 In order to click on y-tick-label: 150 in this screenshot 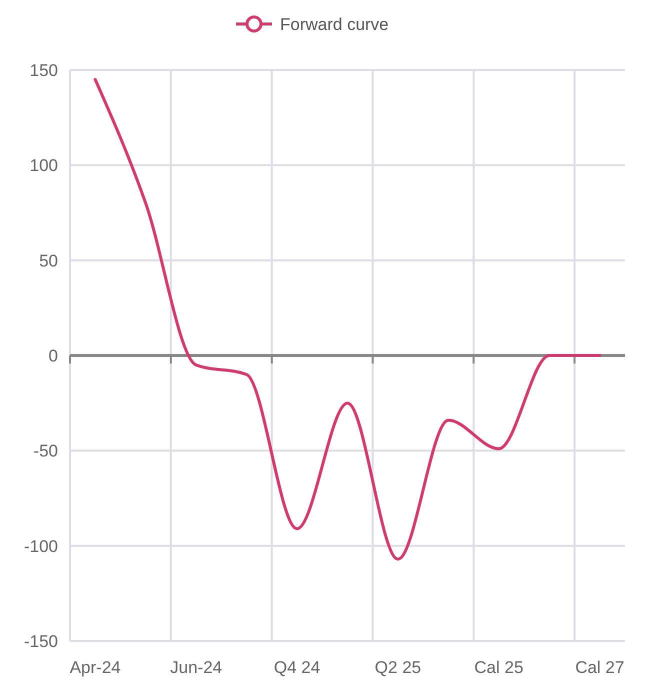, I will do `click(44, 70)`.